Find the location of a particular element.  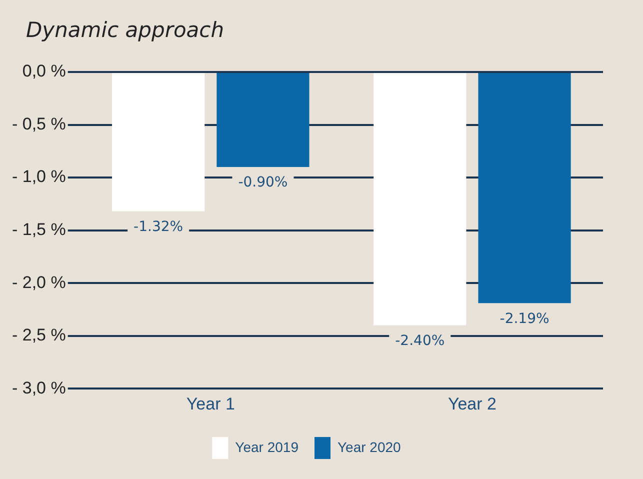

y-tick-label: - 0,5 % is located at coordinates (39, 124).